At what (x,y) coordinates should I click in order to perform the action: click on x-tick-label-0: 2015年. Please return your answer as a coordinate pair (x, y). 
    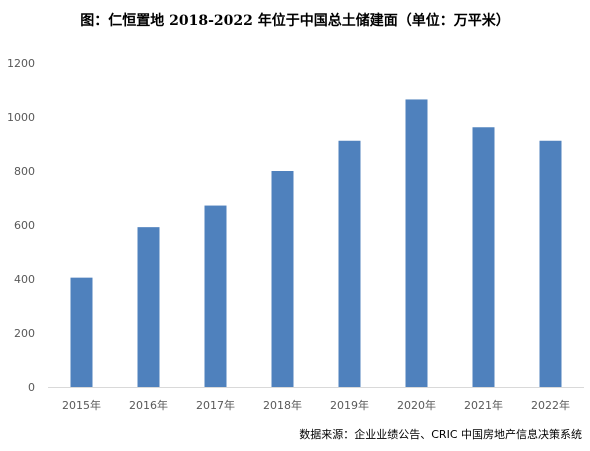
    Looking at the image, I should click on (81, 405).